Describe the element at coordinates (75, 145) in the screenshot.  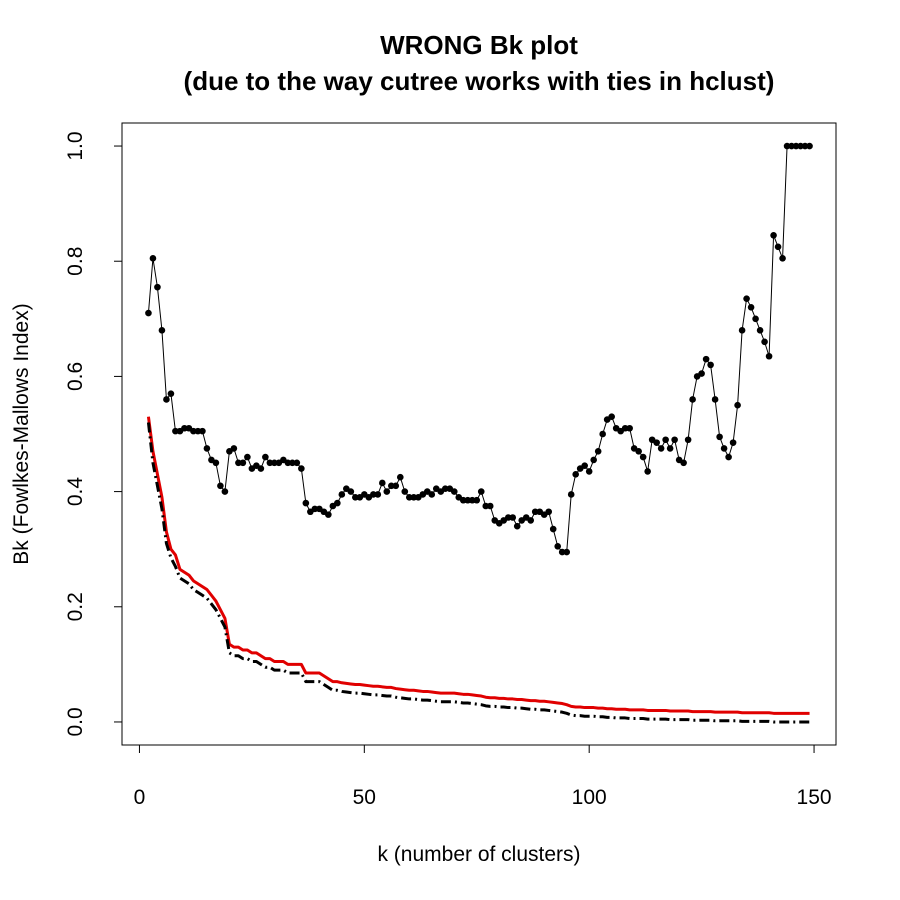
I see `y-tick-label: 1.0` at that location.